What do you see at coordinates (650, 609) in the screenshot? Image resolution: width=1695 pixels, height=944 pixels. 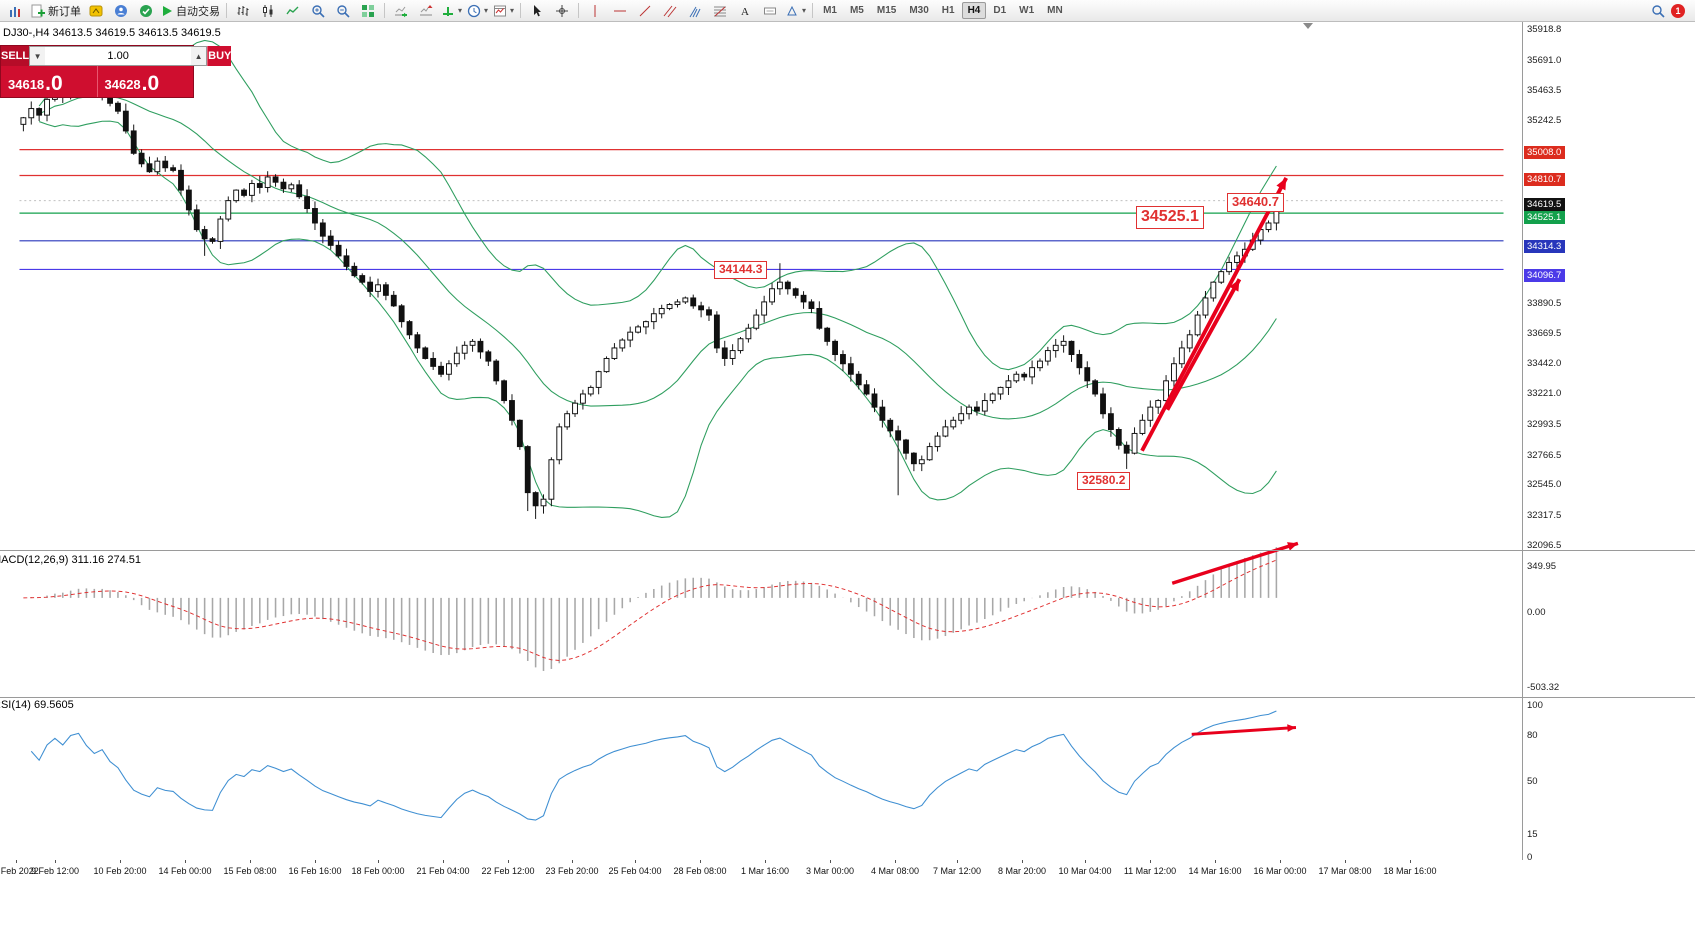 I see `macd-layer` at bounding box center [650, 609].